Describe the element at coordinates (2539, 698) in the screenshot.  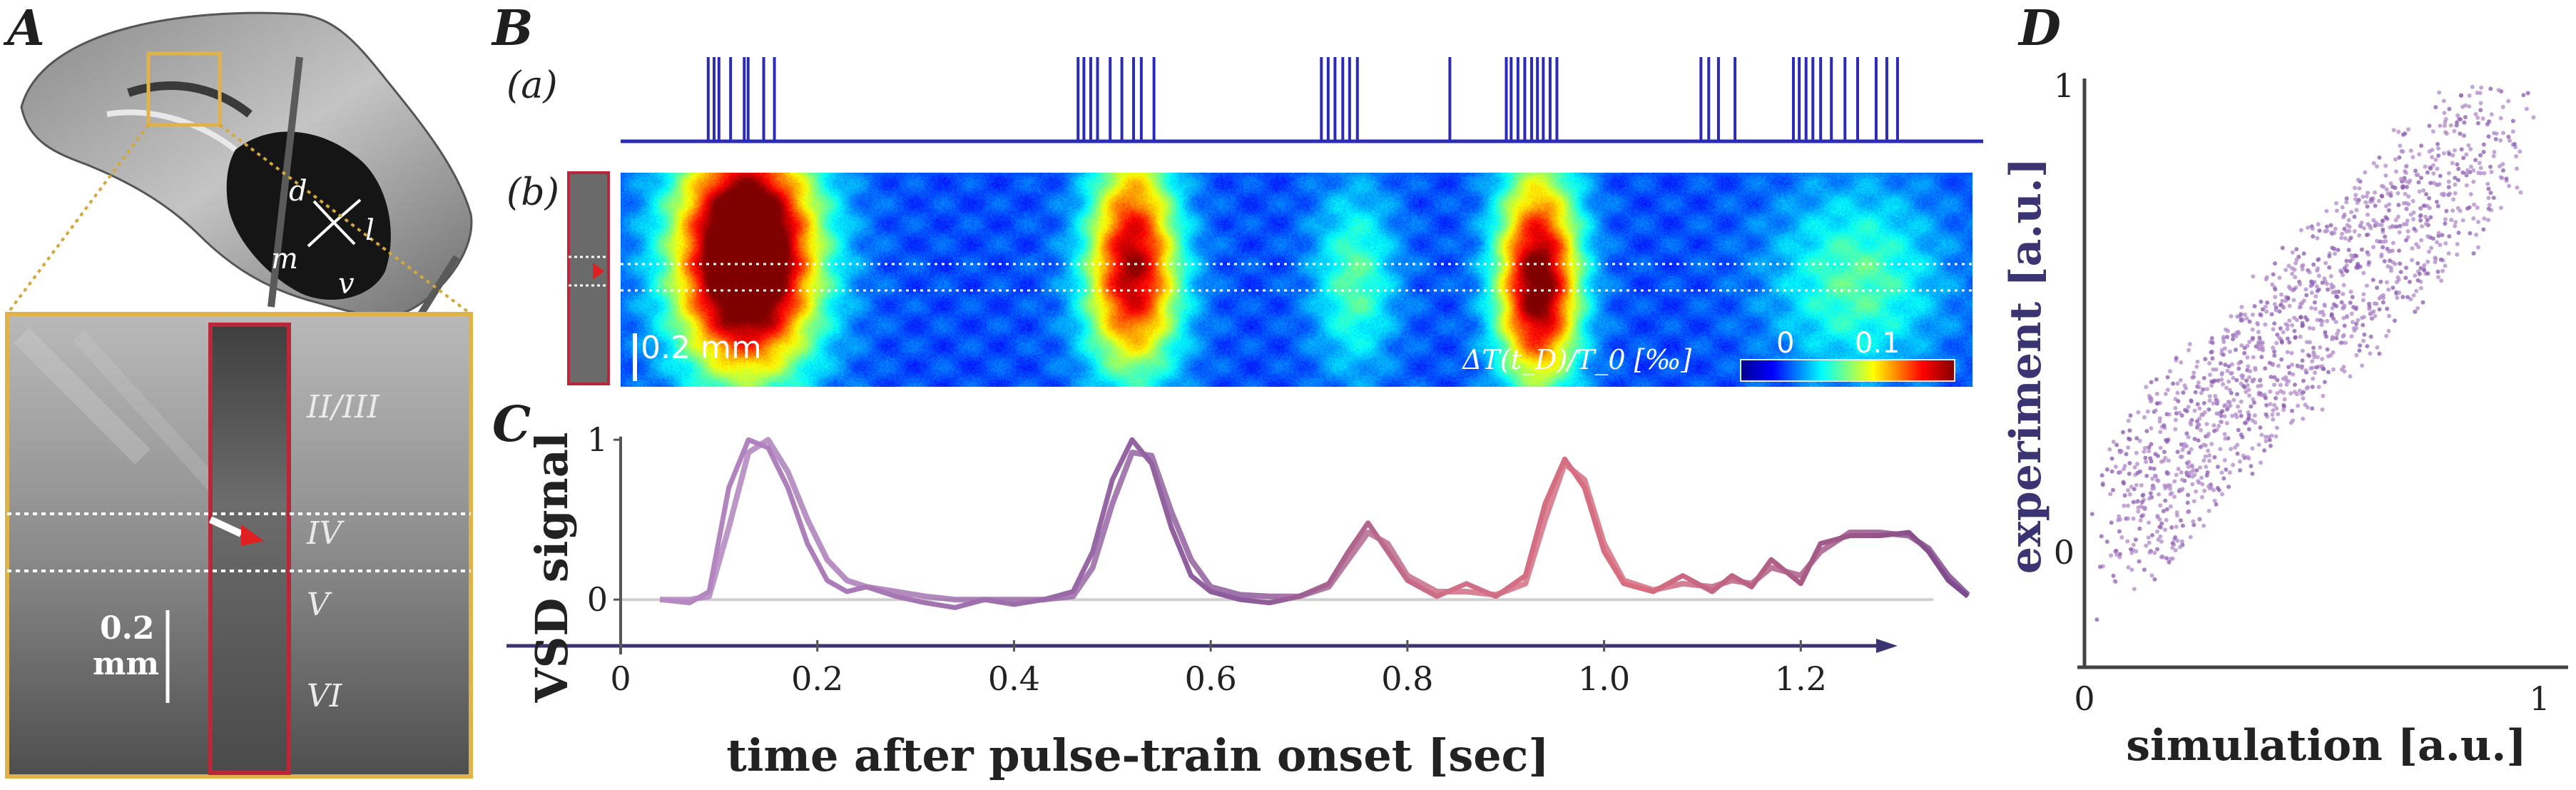
I see `x-tick-label: 1` at that location.